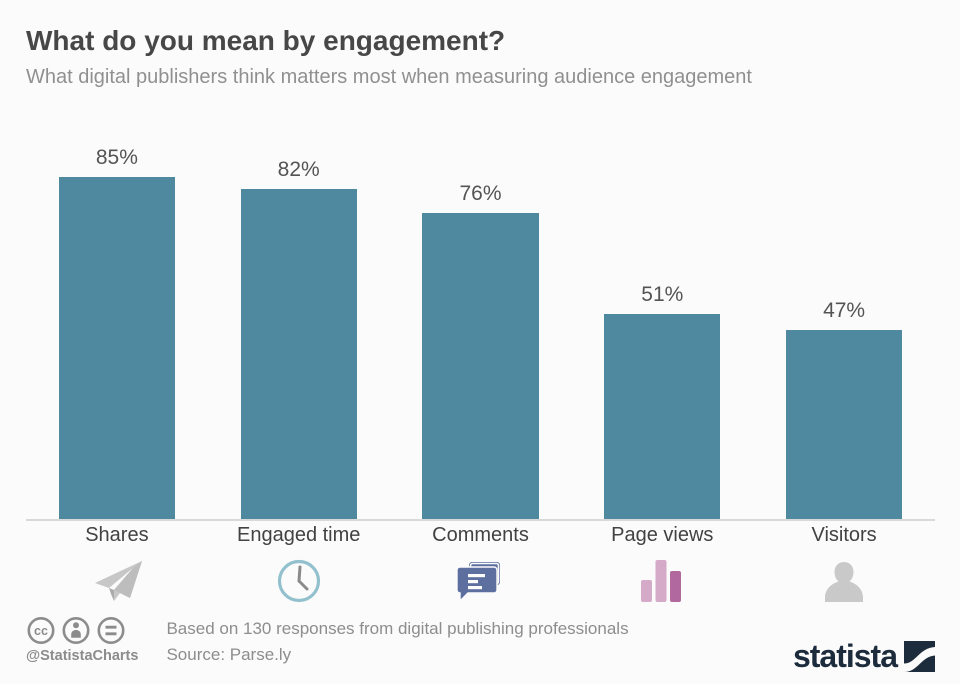 The height and width of the screenshot is (684, 960). I want to click on bar-comments, so click(480, 366).